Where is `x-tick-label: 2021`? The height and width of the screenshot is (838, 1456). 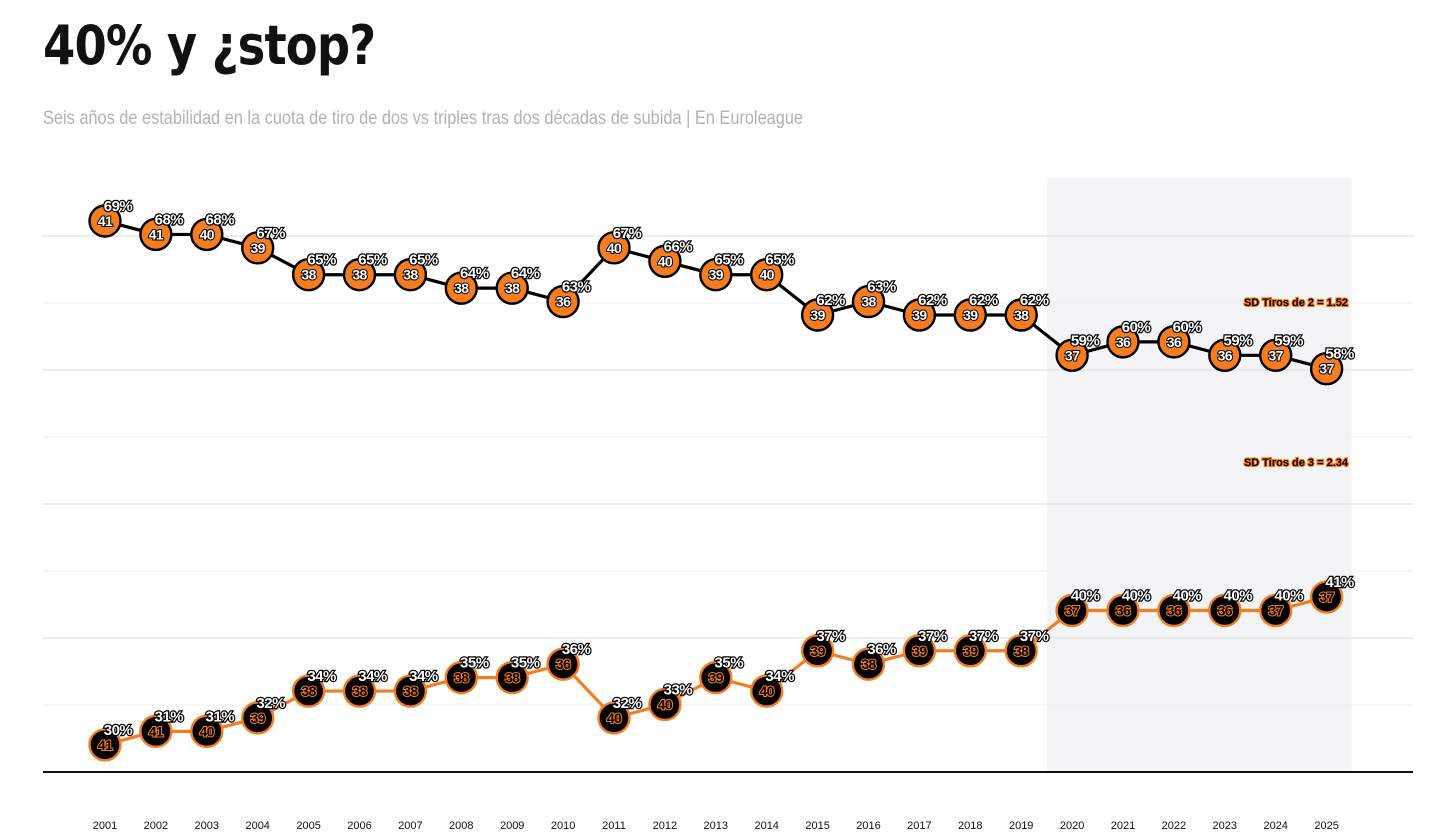
x-tick-label: 2021 is located at coordinates (1123, 826).